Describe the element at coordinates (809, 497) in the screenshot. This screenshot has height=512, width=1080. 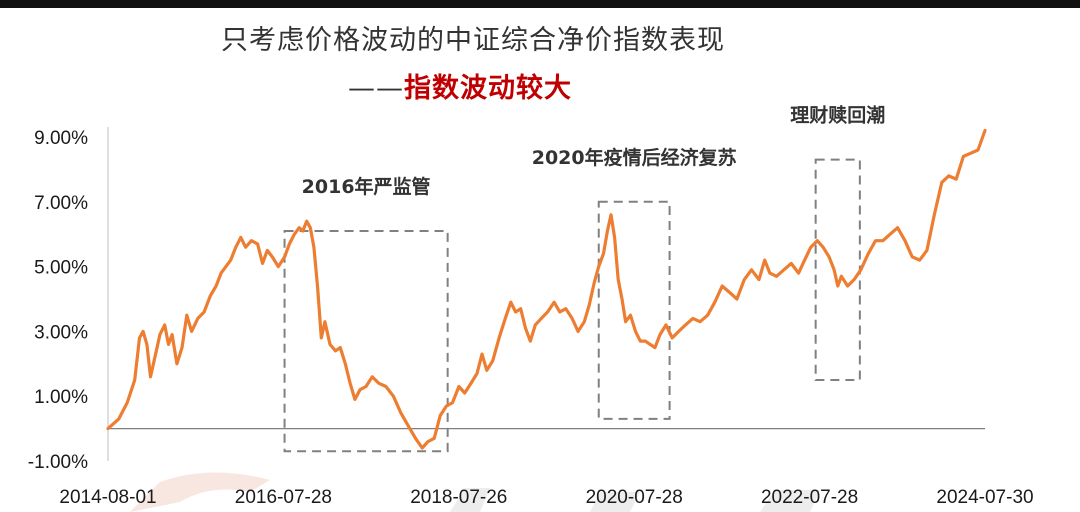
I see `x-tick-label: 2022-07-28` at that location.